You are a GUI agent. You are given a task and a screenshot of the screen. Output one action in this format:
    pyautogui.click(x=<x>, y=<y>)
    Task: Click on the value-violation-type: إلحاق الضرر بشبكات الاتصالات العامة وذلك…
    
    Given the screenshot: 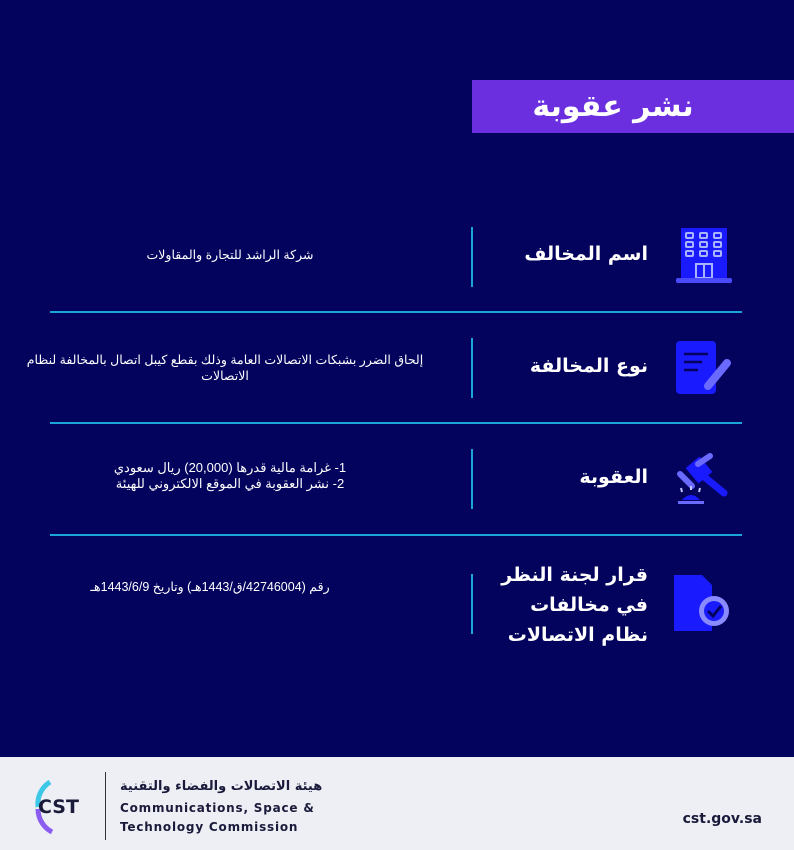 What is the action you would take?
    pyautogui.click(x=225, y=368)
    